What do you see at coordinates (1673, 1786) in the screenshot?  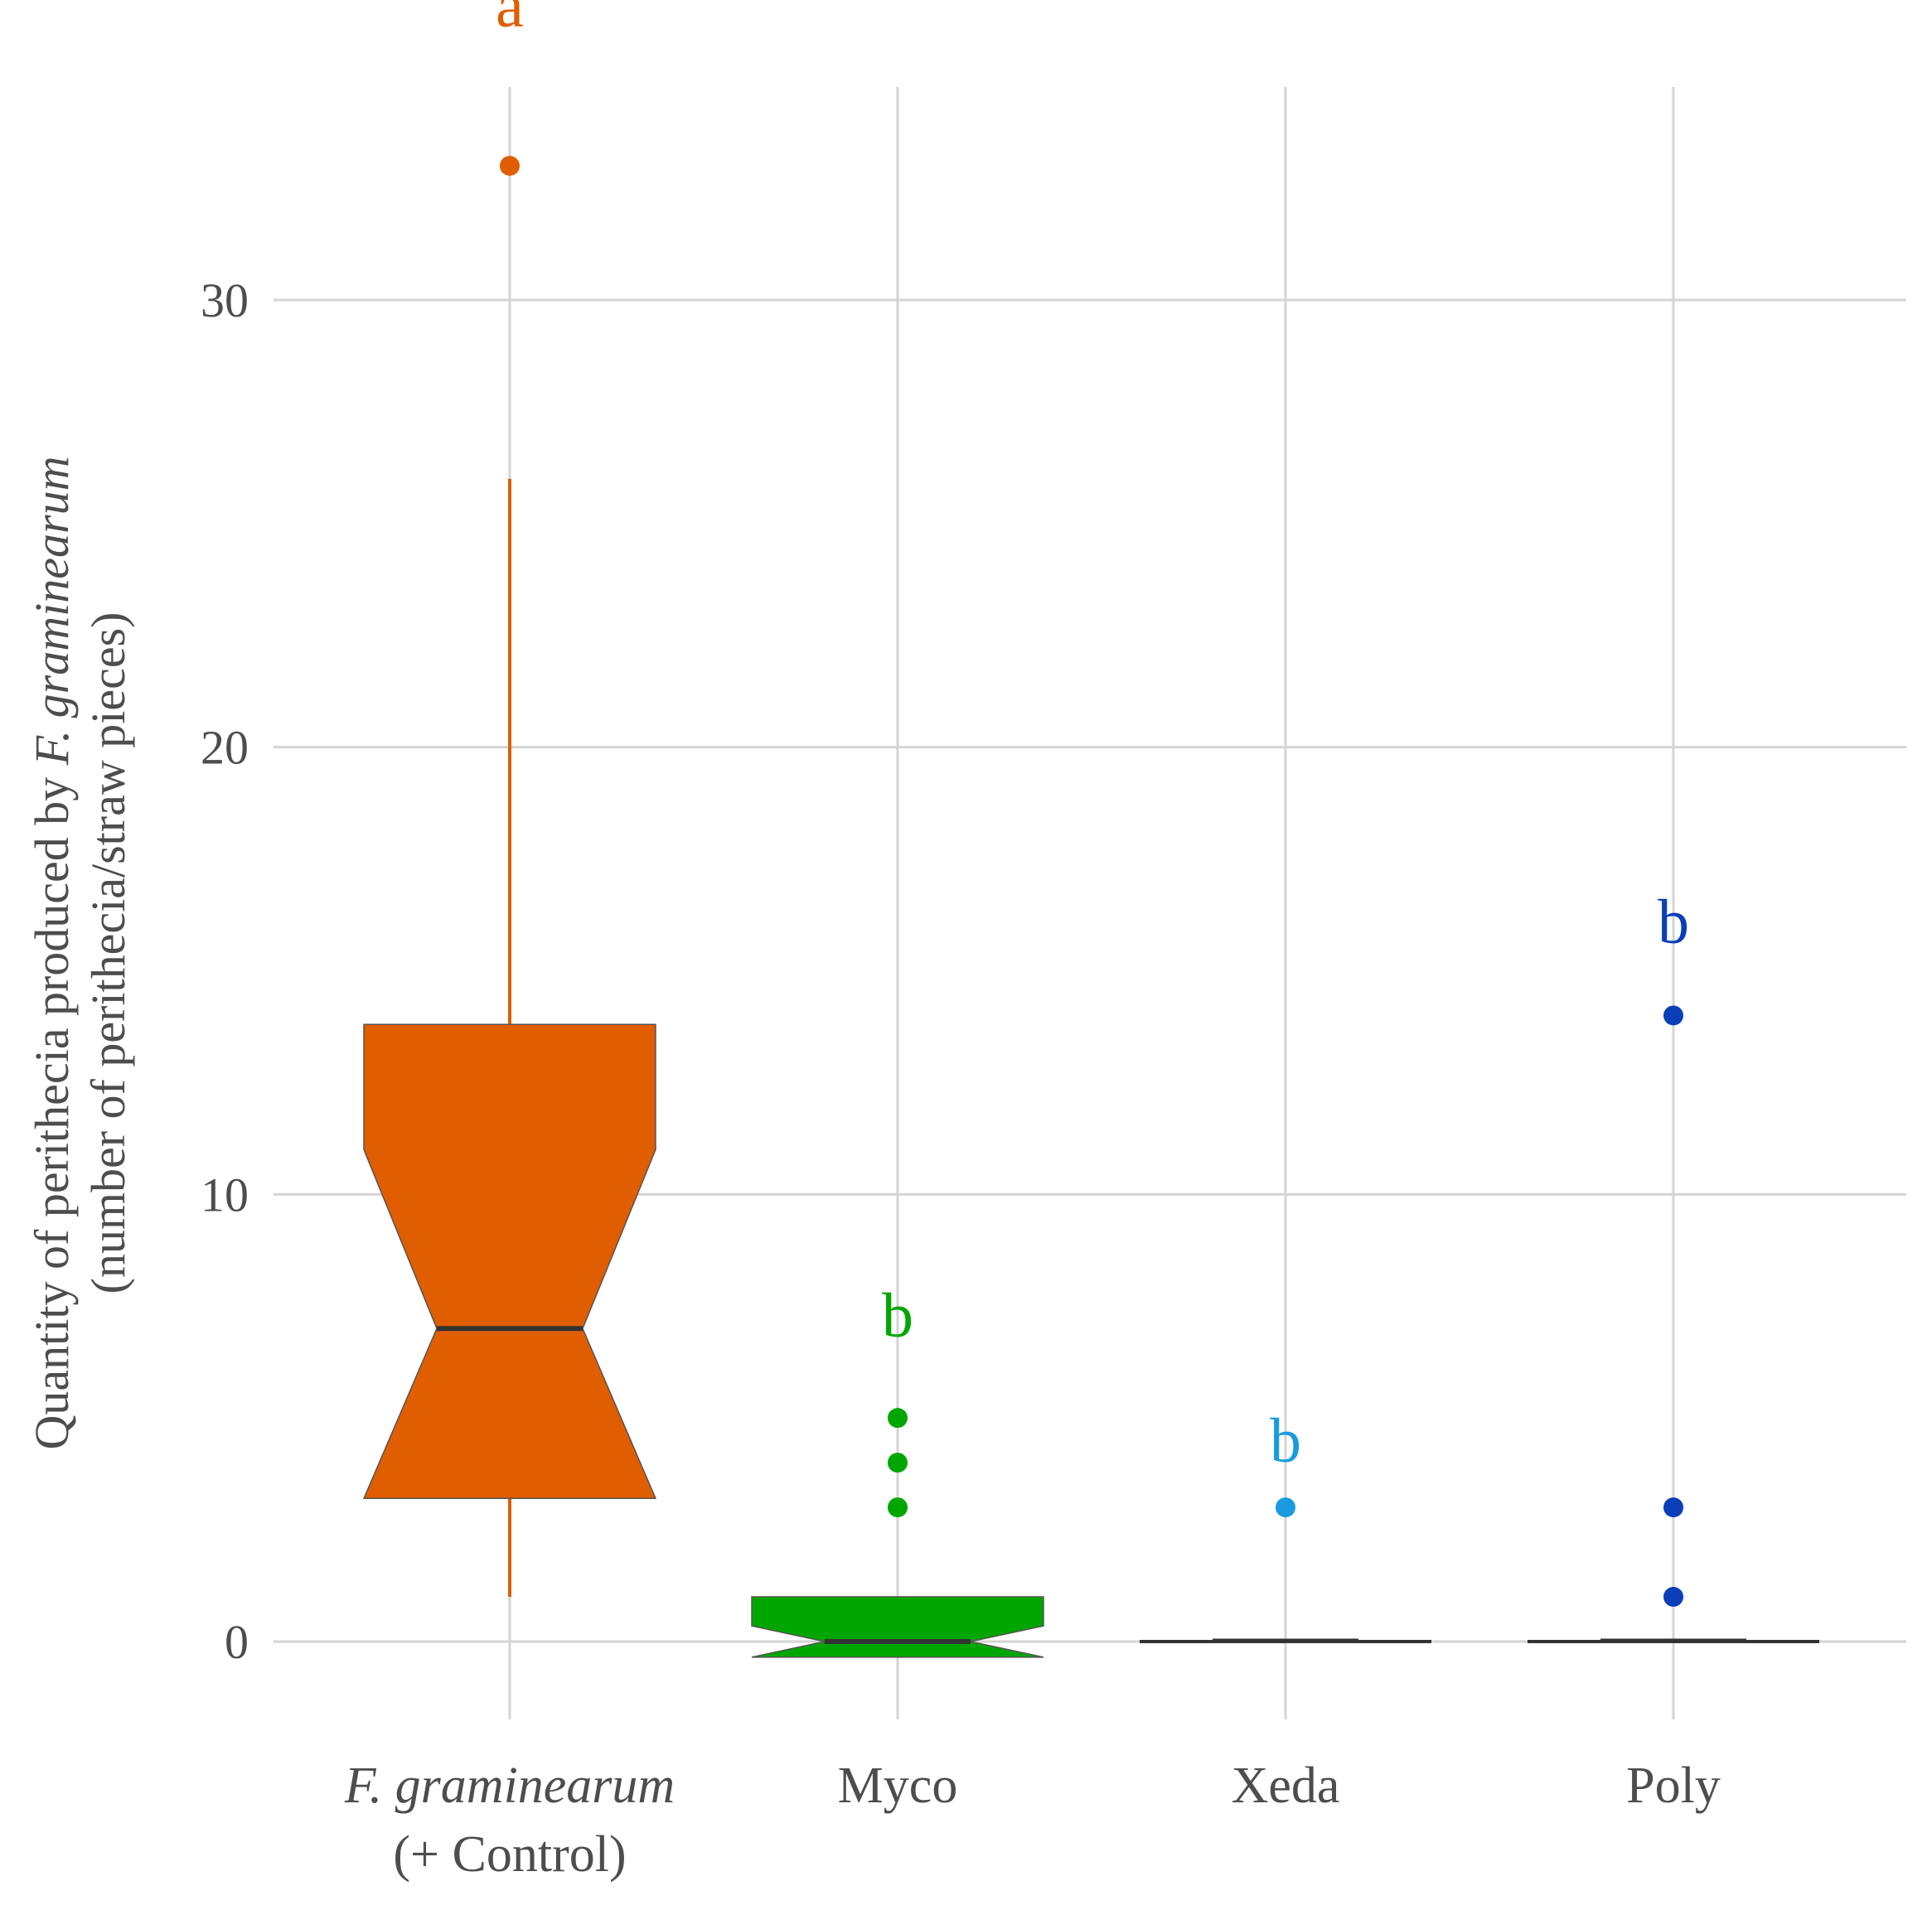 I see `x-category-label: Poly` at bounding box center [1673, 1786].